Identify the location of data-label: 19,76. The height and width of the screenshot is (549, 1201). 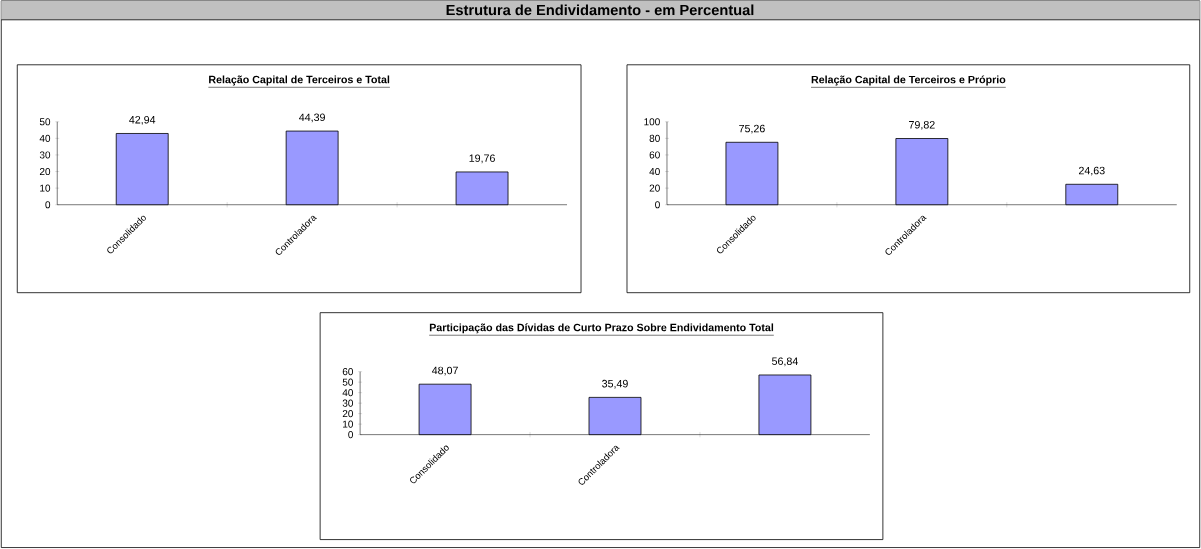
(482, 159).